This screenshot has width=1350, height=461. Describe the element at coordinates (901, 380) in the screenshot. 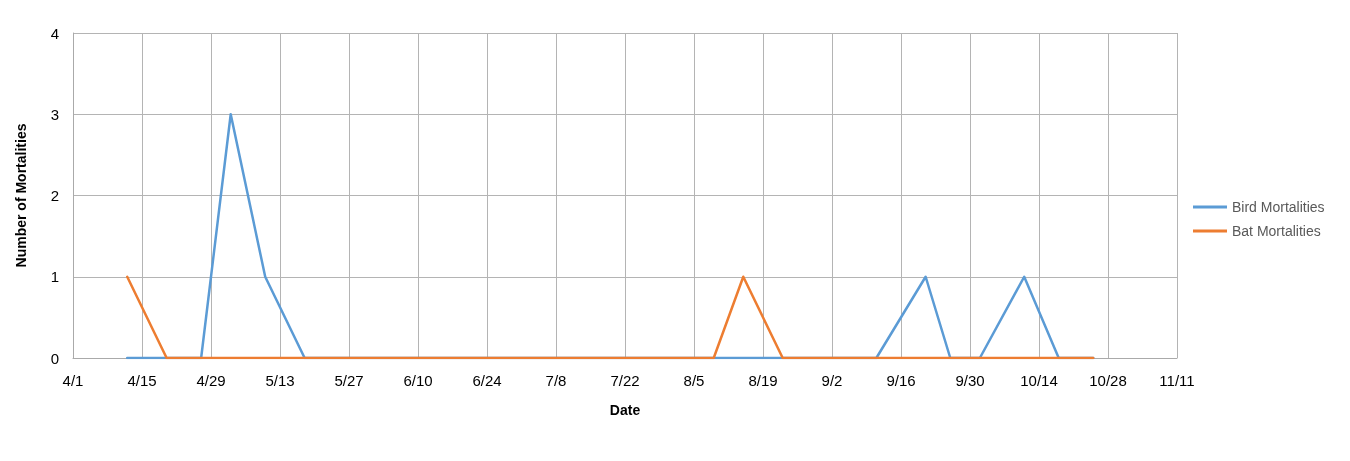

I see `x-tick-label: 9/16` at that location.